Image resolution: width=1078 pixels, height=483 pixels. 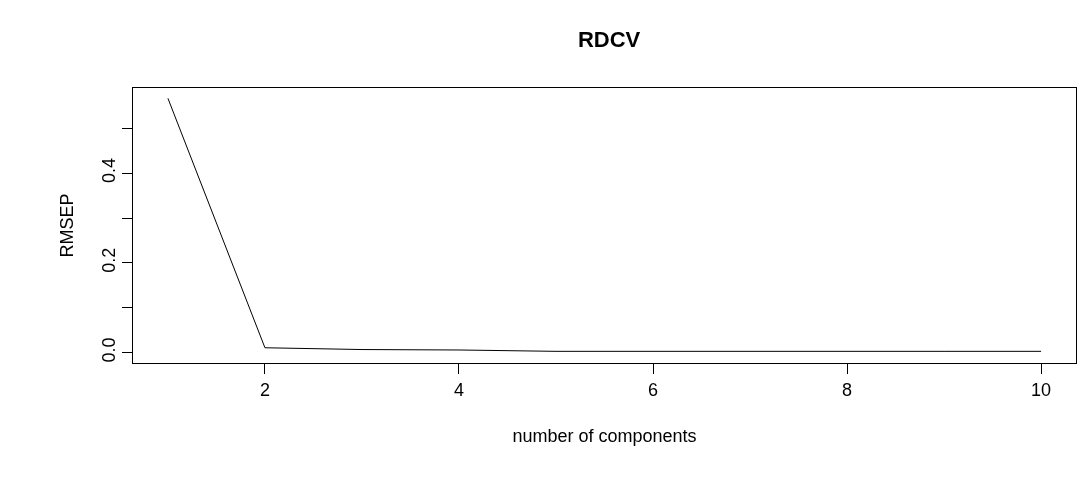 I want to click on x-tick-label: 10, so click(x=1041, y=389).